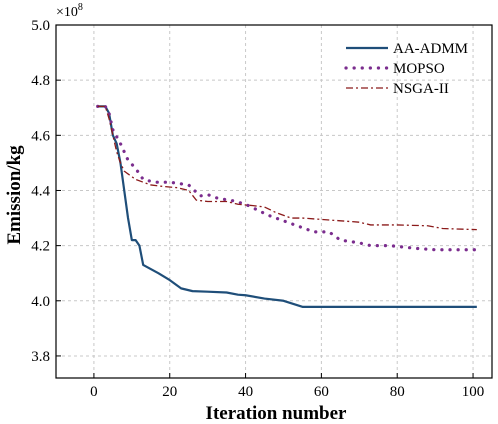 The height and width of the screenshot is (424, 498). What do you see at coordinates (40, 81) in the screenshot?
I see `y-tick-label: 4.8` at bounding box center [40, 81].